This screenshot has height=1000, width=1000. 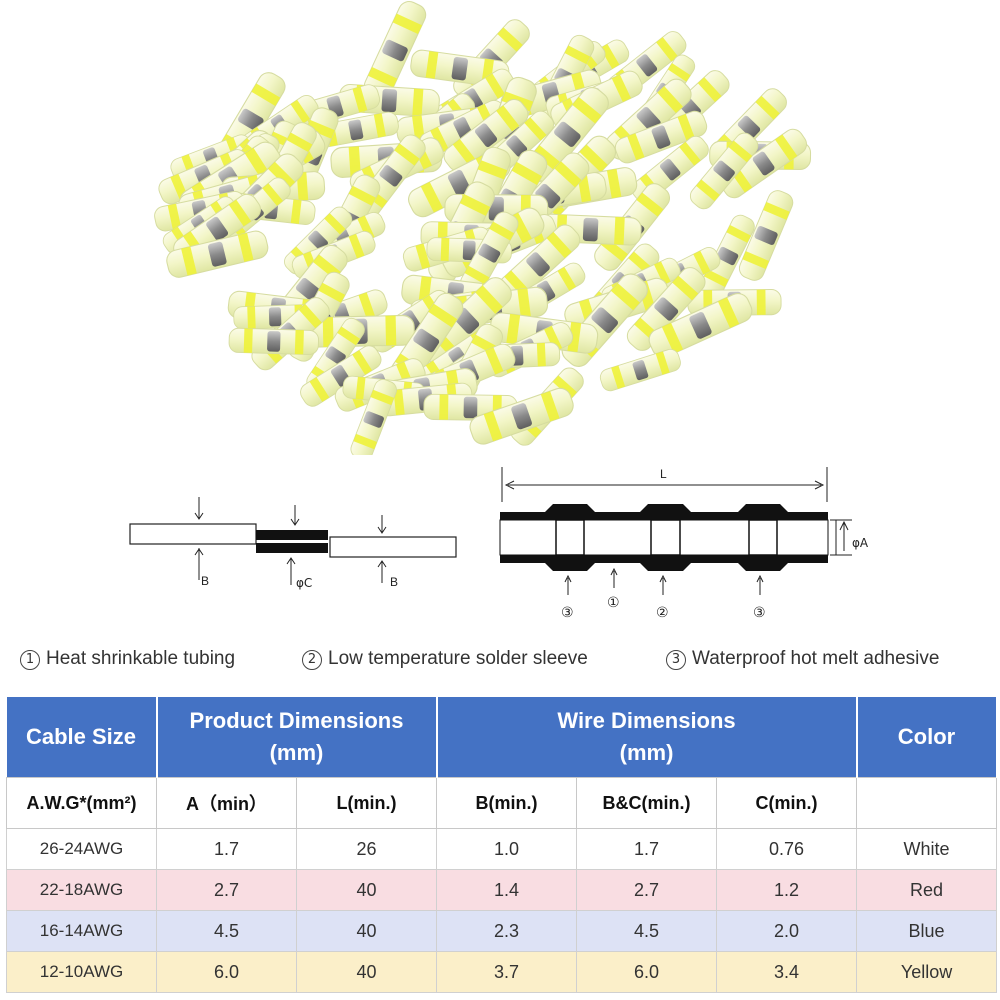 I want to click on table-row: 22-18AWG 2.7 40 1.4 2.7 1.2 Red, so click(x=502, y=890).